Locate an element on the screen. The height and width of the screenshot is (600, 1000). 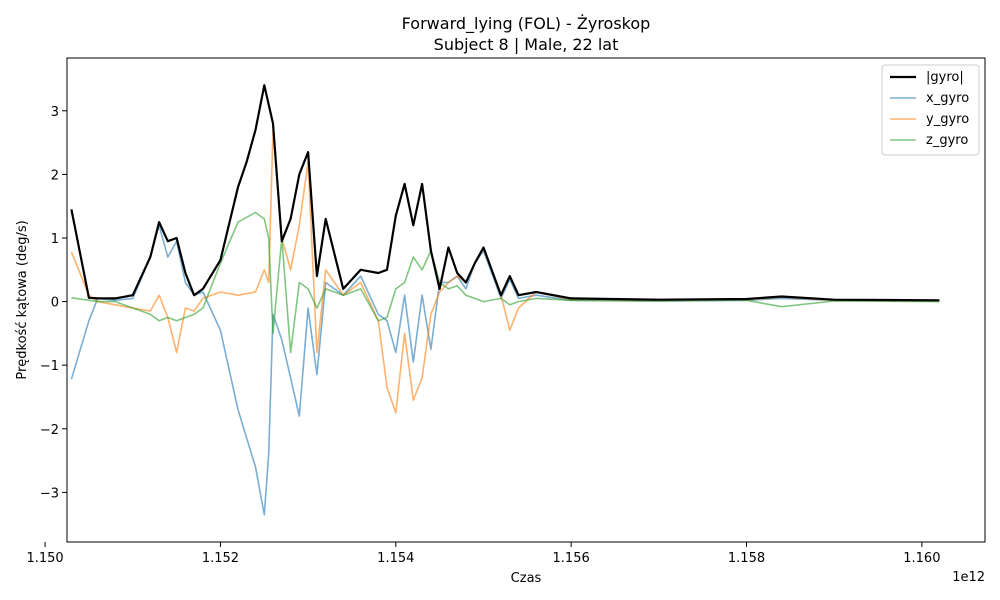
legend-label: x_gyro is located at coordinates (947, 98).